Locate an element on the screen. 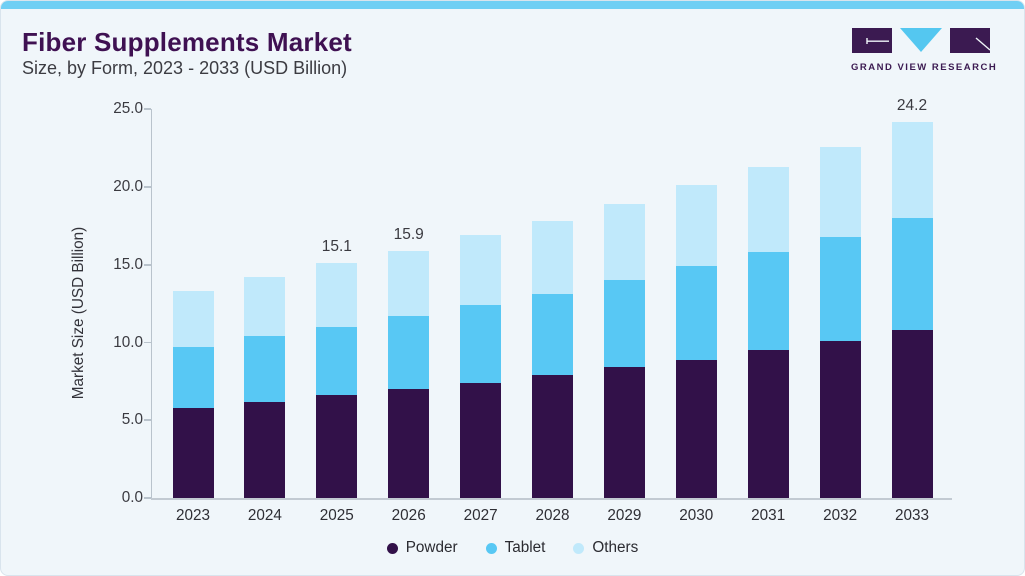  y-tick-label: 25.0 is located at coordinates (128, 109).